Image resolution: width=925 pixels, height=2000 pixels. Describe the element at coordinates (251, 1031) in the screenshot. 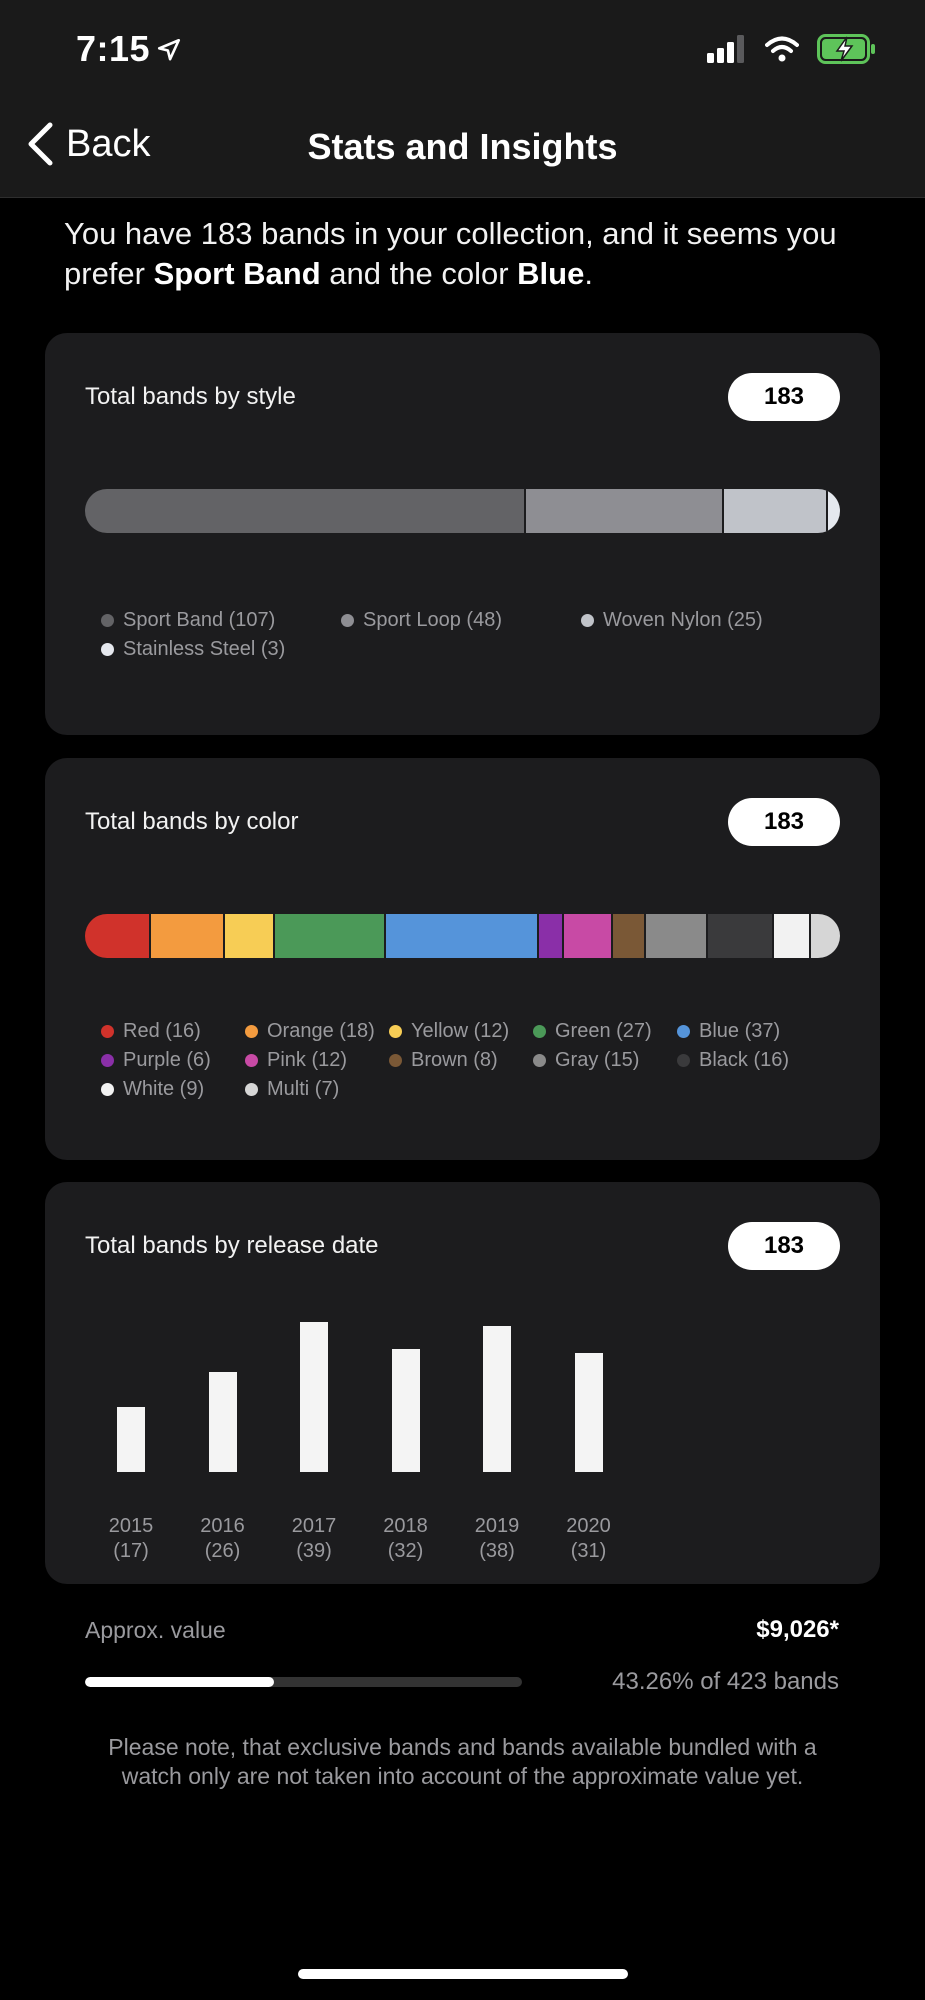

I see `color-legend-dot-orange` at that location.